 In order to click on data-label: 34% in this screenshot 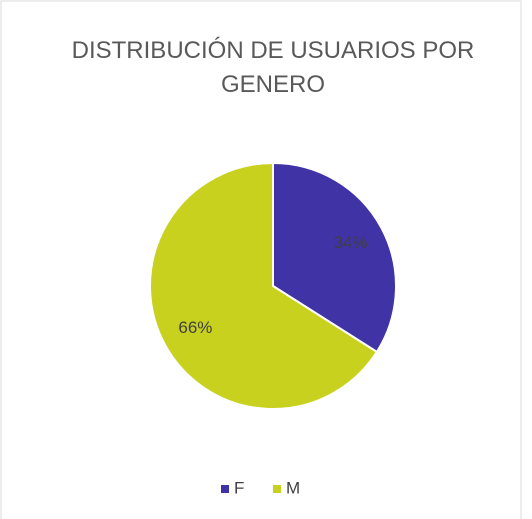, I will do `click(351, 242)`.